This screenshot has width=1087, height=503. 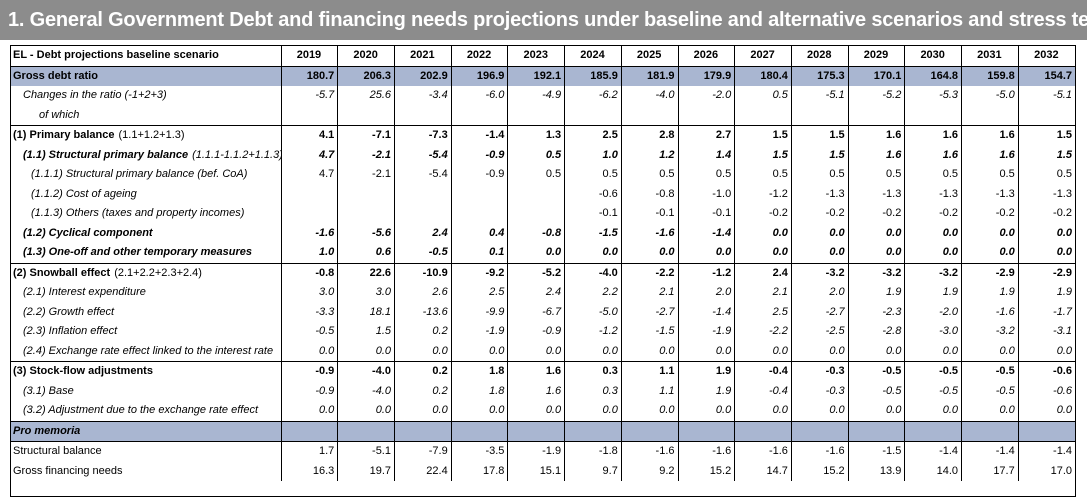 What do you see at coordinates (309, 253) in the screenshot?
I see `table-cell: 1.0` at bounding box center [309, 253].